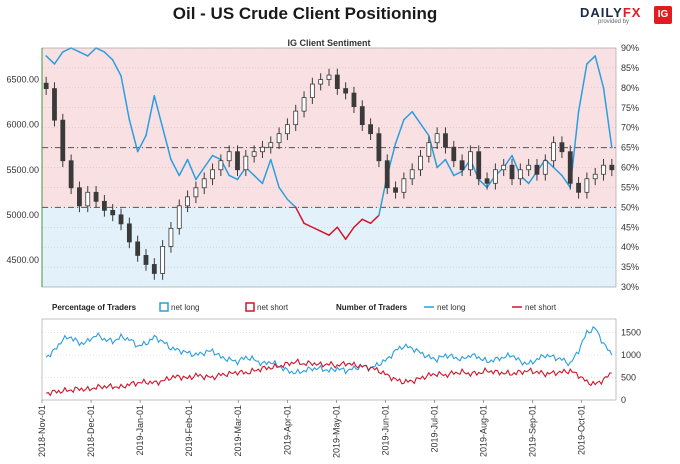 Image resolution: width=680 pixels, height=464 pixels. What do you see at coordinates (630, 247) in the screenshot?
I see `y-right-tick-label: 40%` at bounding box center [630, 247].